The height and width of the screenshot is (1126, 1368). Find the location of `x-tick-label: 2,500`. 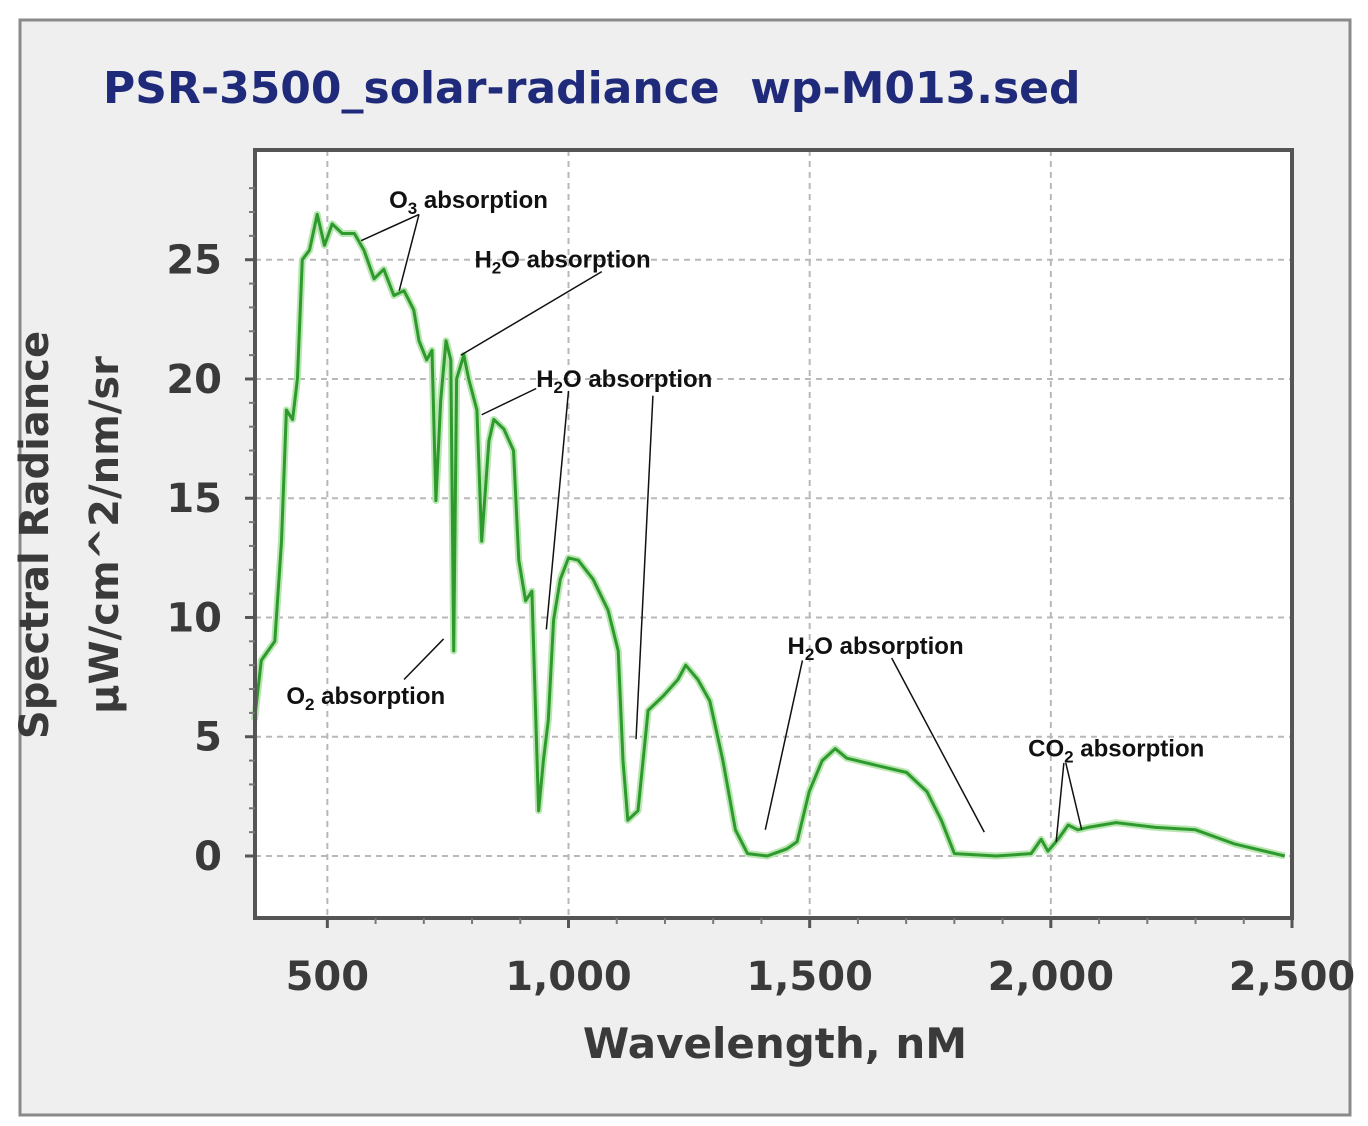

x-tick-label: 2,500 is located at coordinates (1292, 977).